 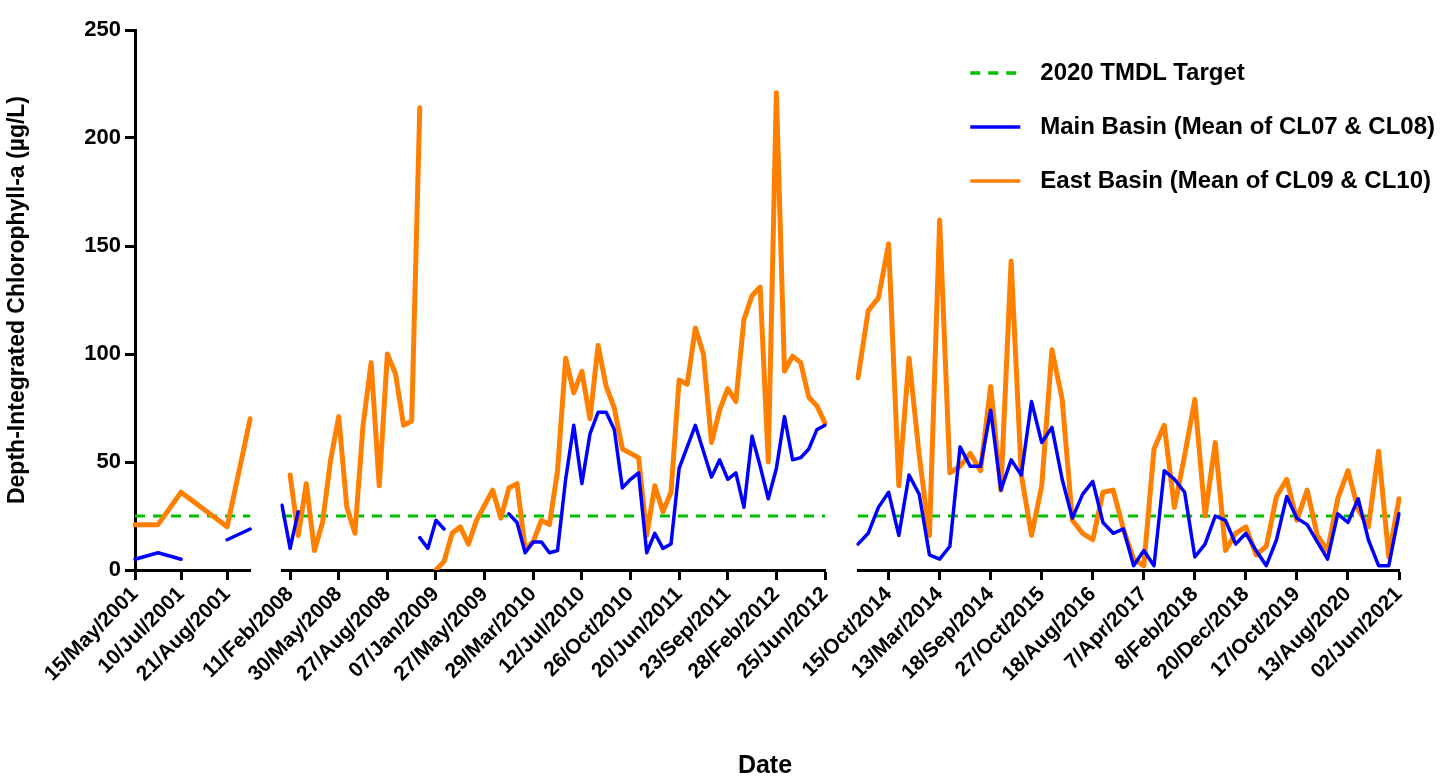 I want to click on x-axis-title: Date, so click(x=765, y=763).